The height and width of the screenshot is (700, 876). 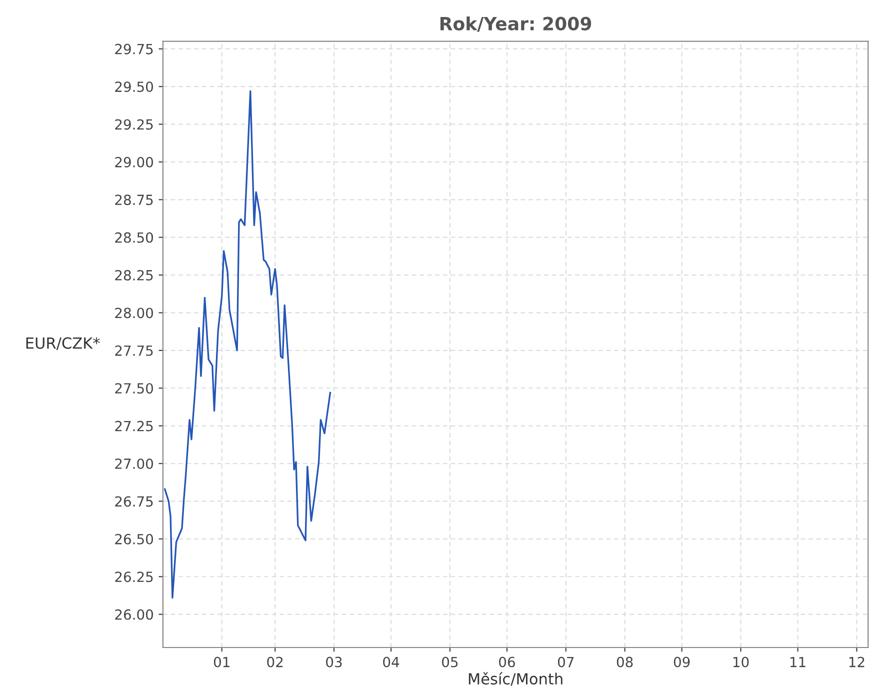 I want to click on y-tick-label: 26.50, so click(x=134, y=539).